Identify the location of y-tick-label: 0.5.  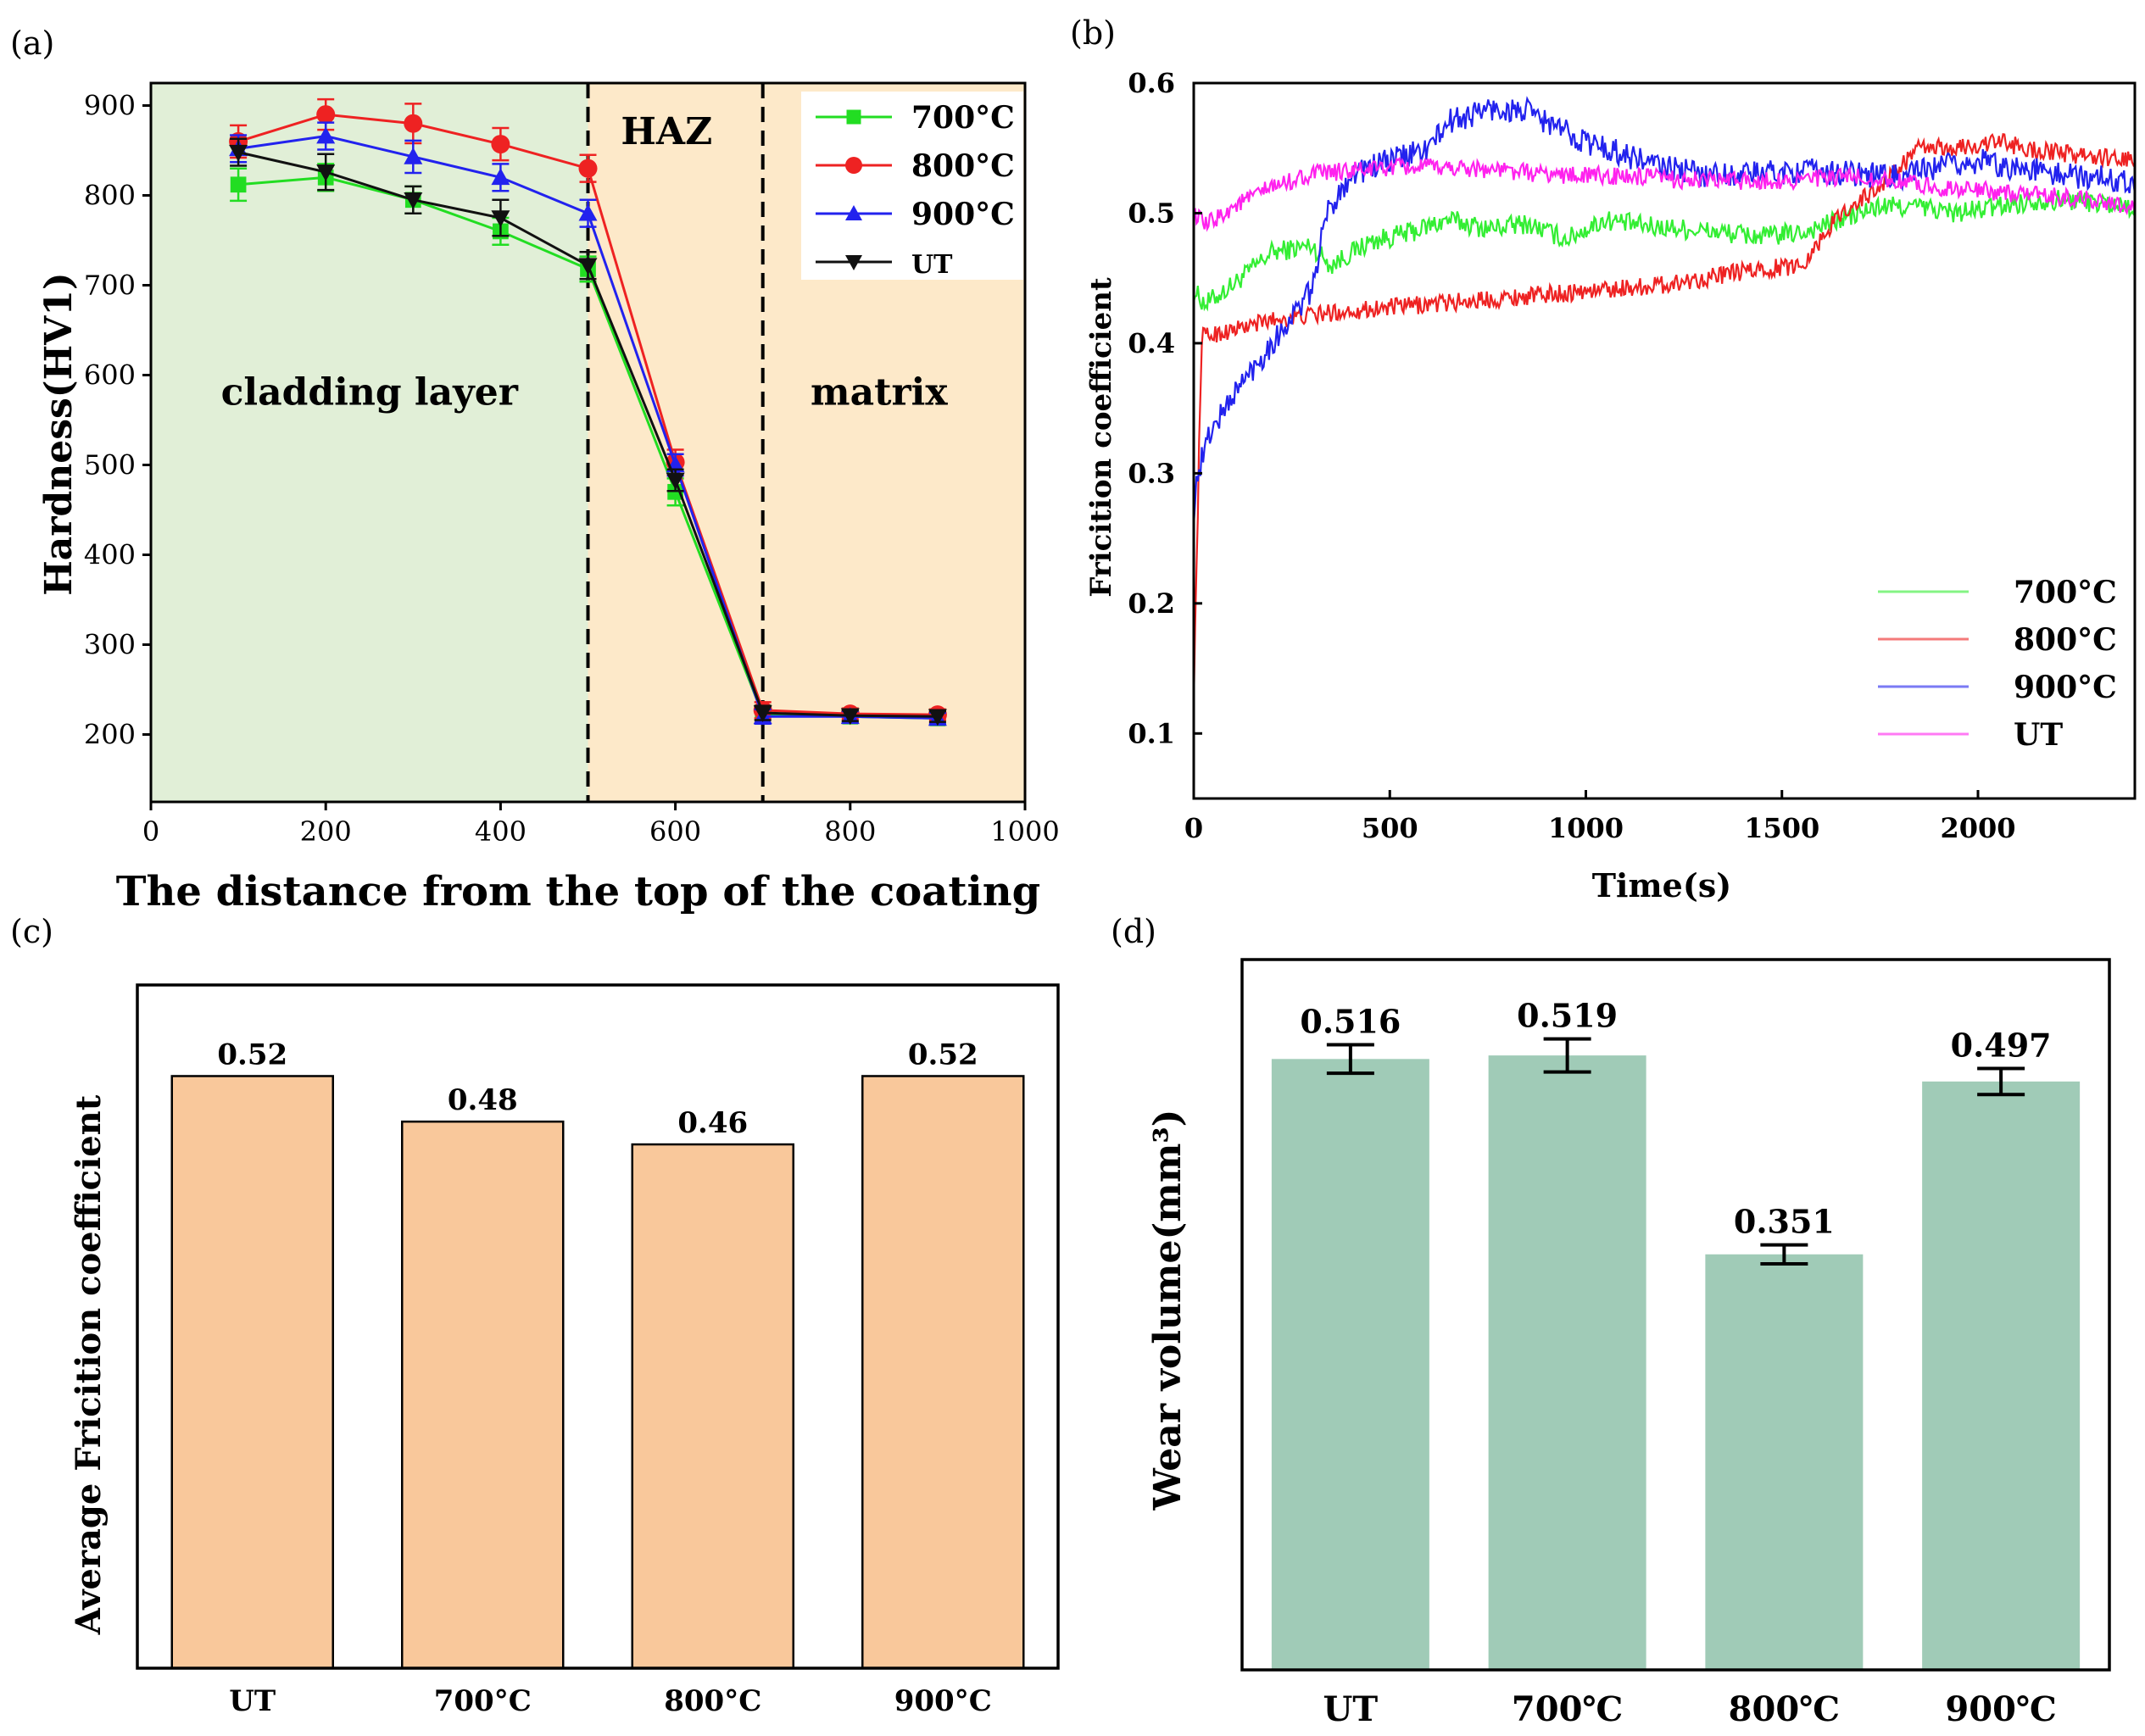
(1151, 213).